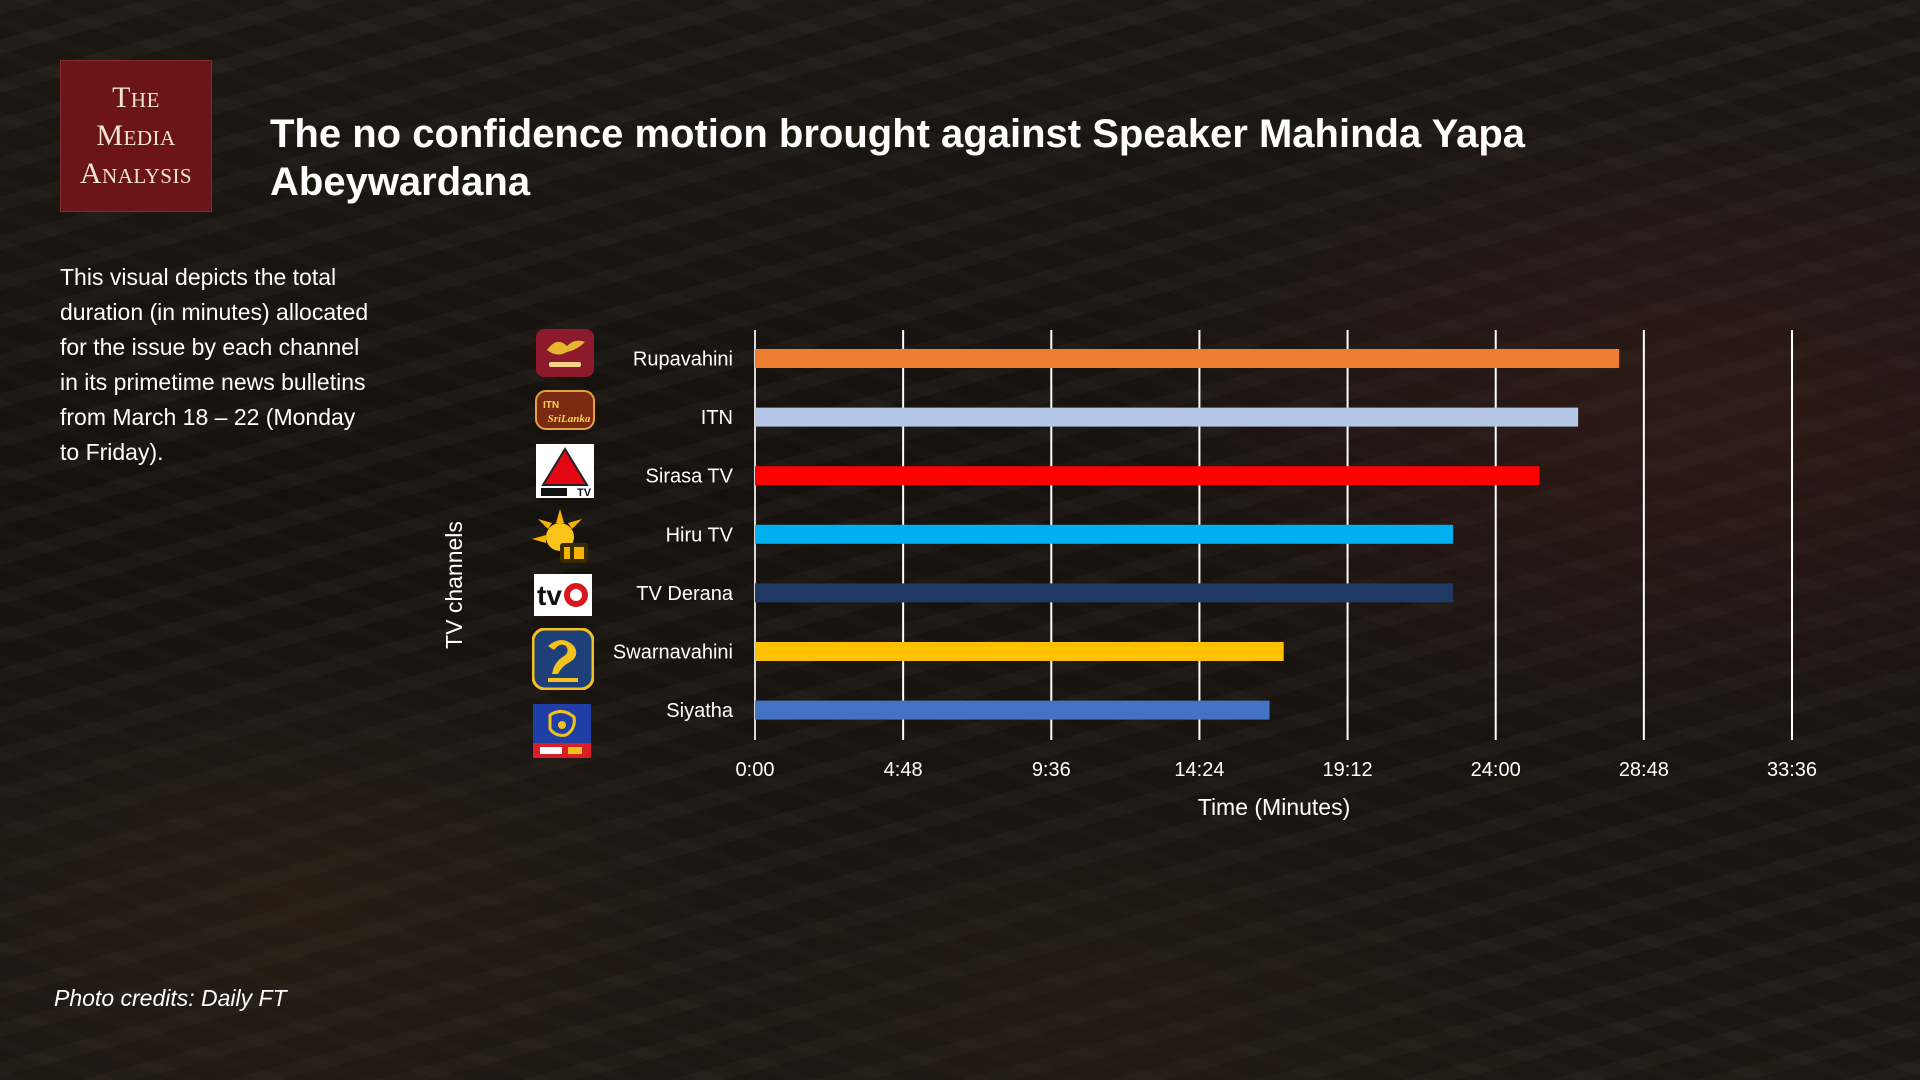  What do you see at coordinates (717, 418) in the screenshot?
I see `y-category-label: ITN` at bounding box center [717, 418].